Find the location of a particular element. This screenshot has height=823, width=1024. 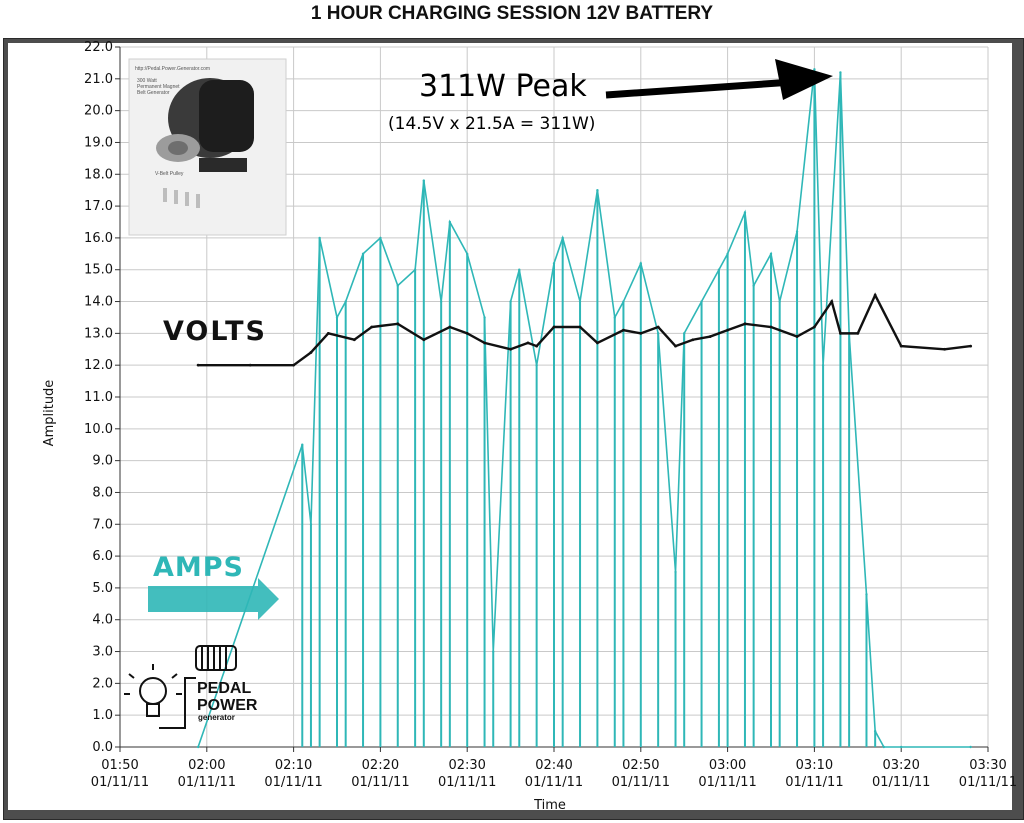

y-axis-title: Amplitude is located at coordinates (49, 413).